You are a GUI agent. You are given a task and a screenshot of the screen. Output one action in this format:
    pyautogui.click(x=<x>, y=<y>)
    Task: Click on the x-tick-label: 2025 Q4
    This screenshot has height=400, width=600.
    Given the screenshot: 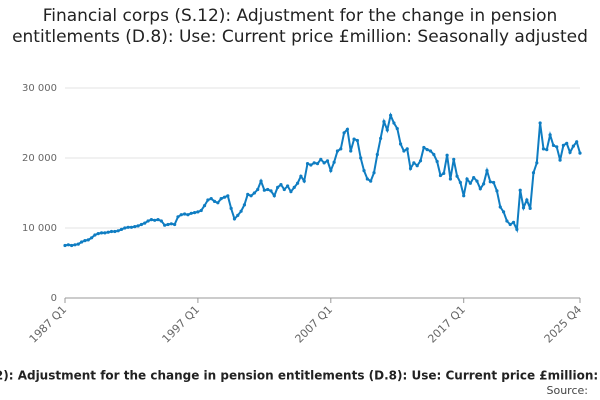 What is the action you would take?
    pyautogui.click(x=563, y=324)
    